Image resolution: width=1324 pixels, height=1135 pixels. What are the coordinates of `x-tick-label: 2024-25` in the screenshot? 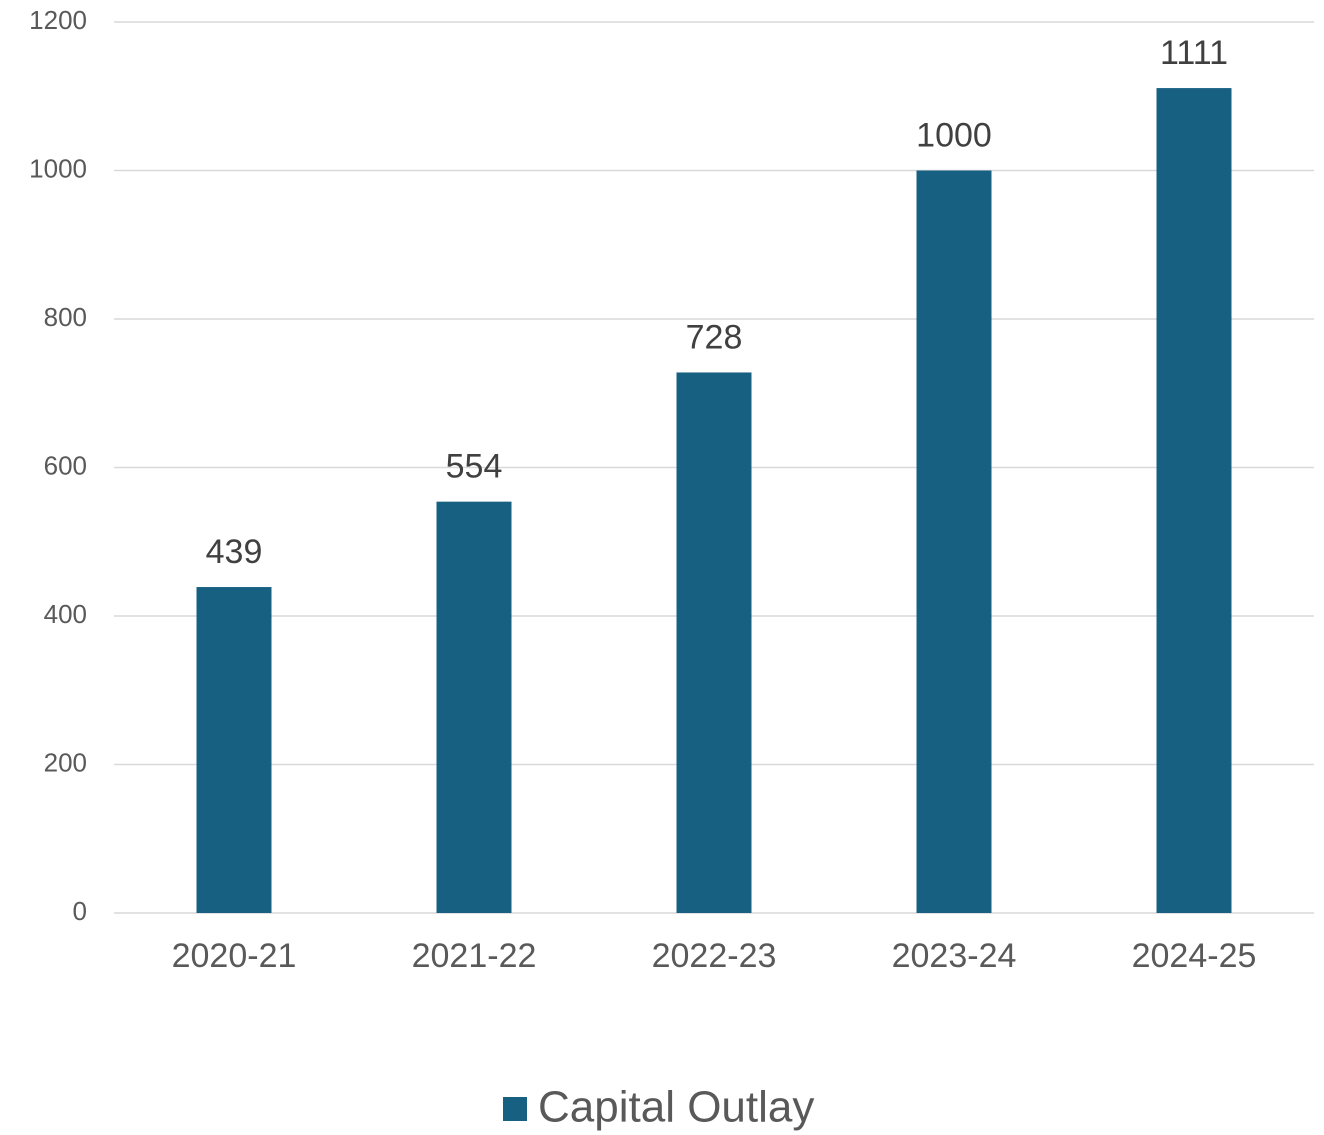 It's located at (1194, 956).